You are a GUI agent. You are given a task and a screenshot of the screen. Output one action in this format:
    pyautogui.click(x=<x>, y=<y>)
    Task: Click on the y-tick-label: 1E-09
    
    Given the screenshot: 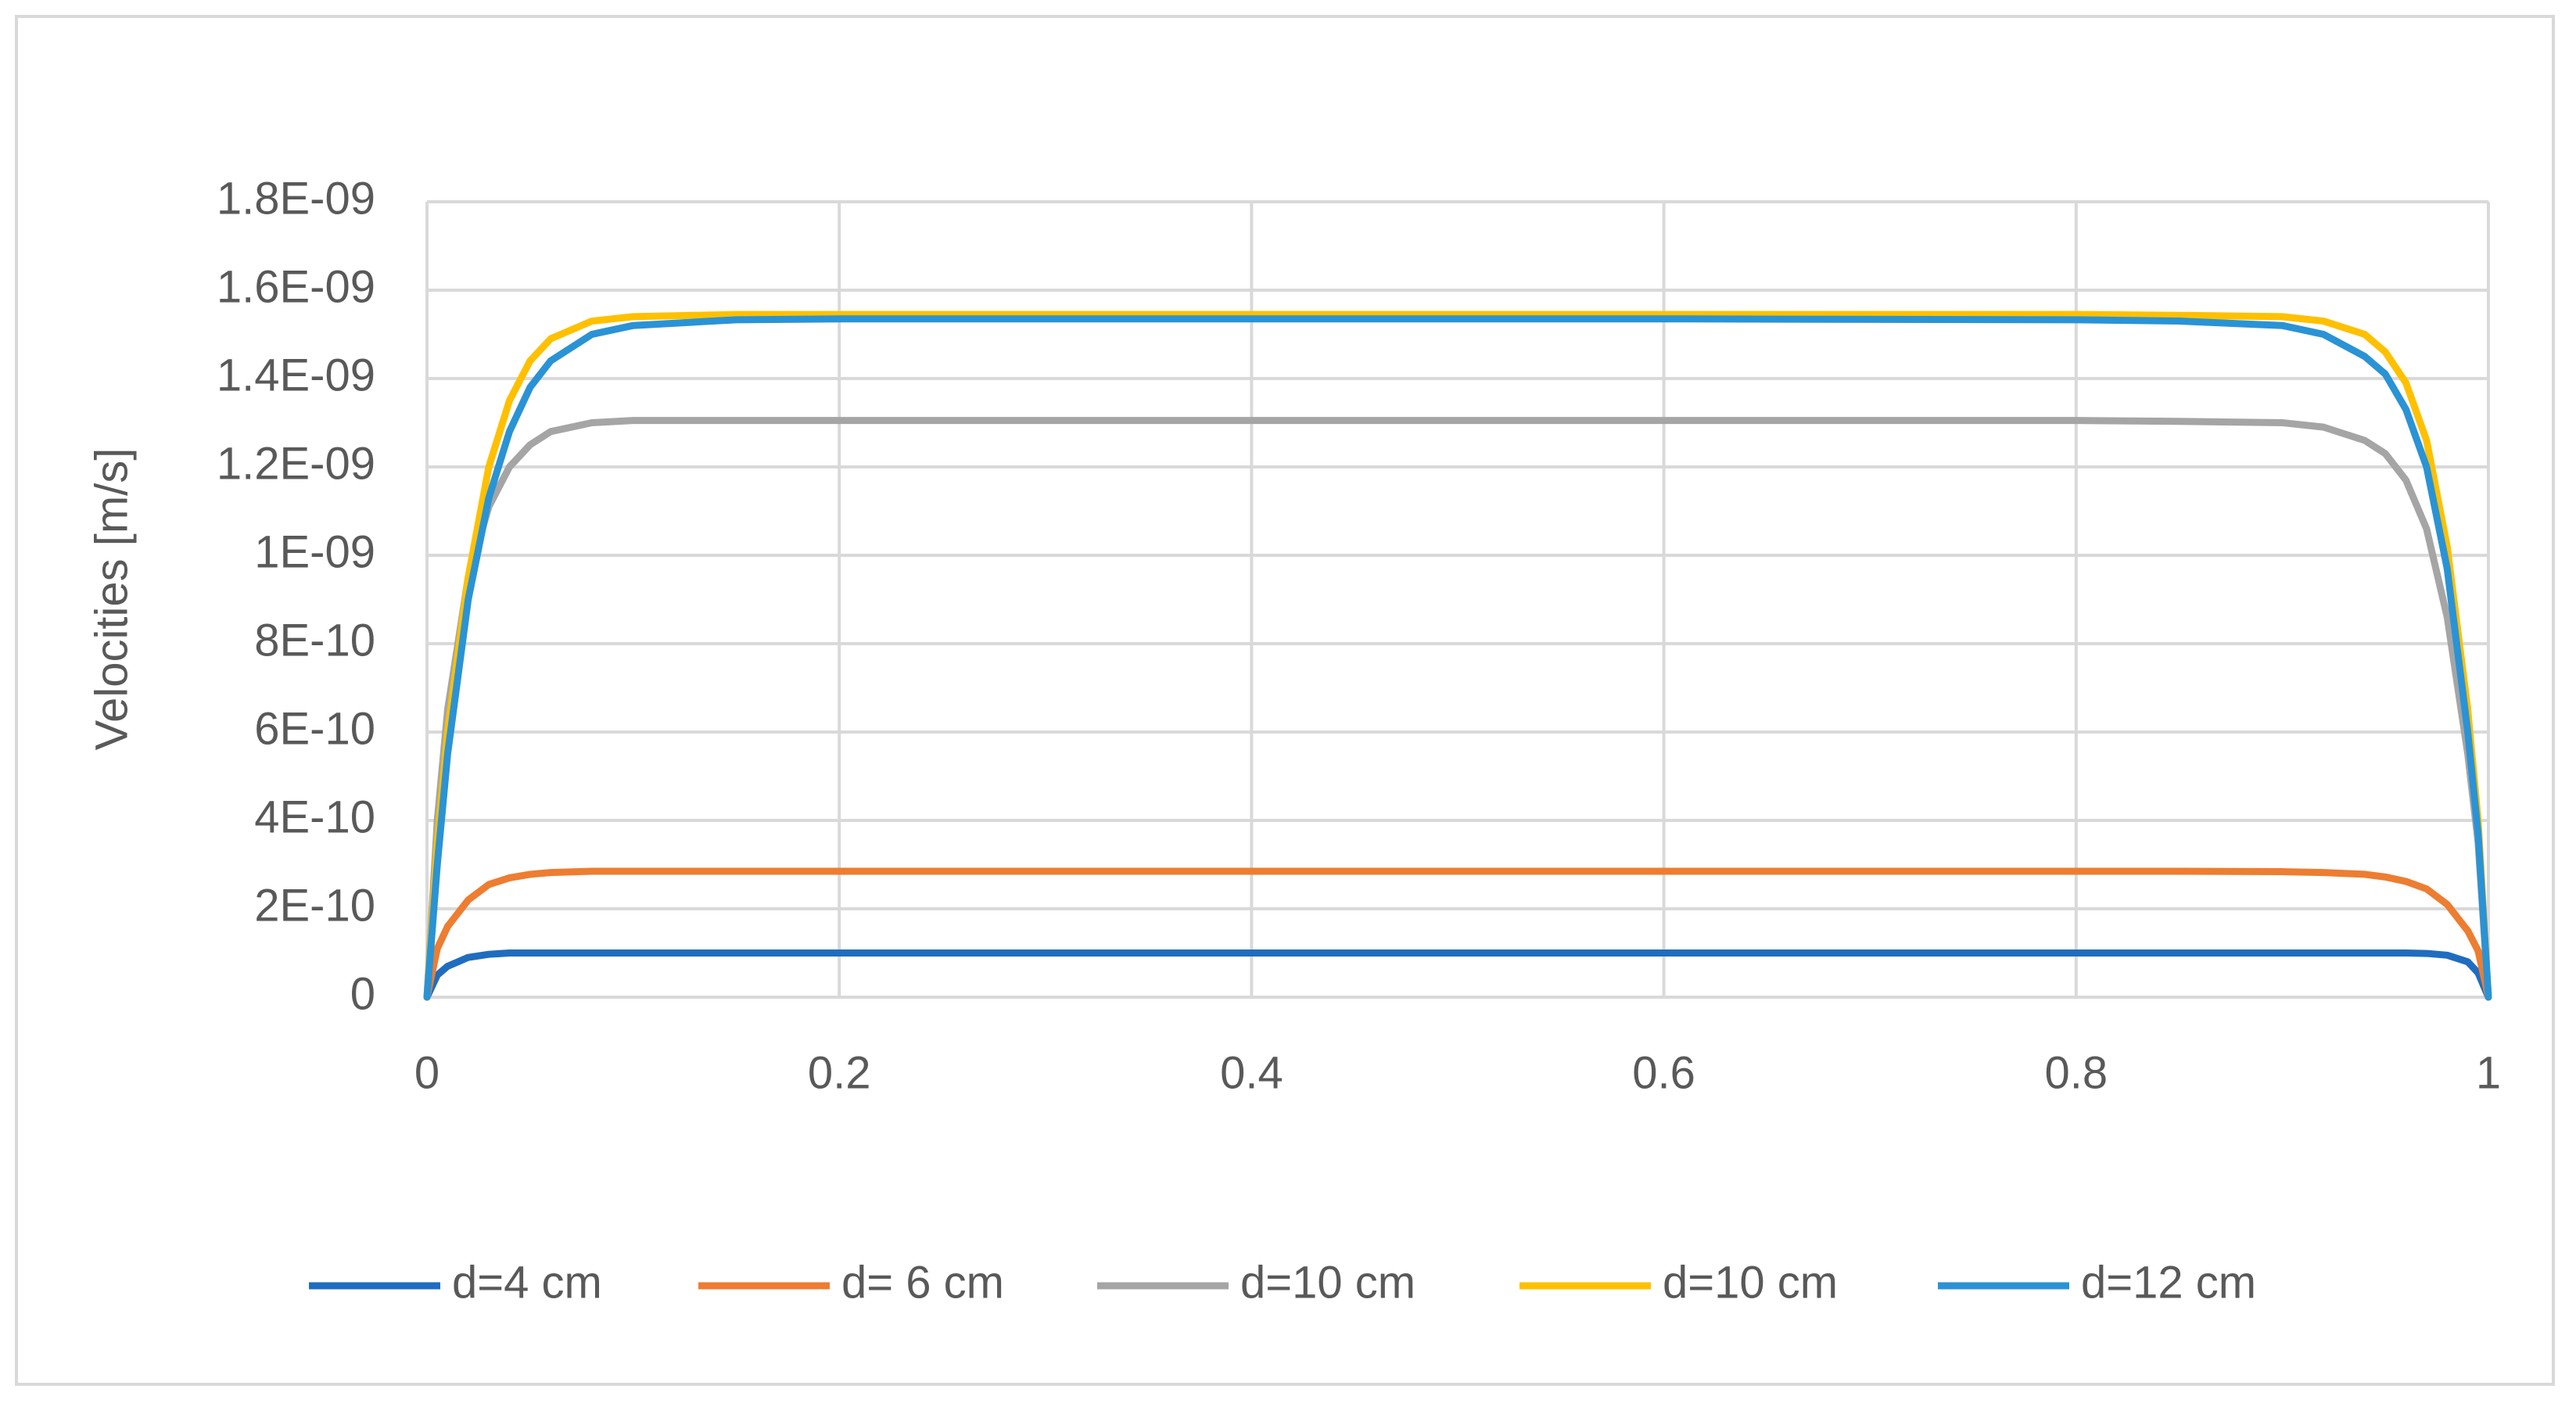 What is the action you would take?
    pyautogui.click(x=314, y=551)
    